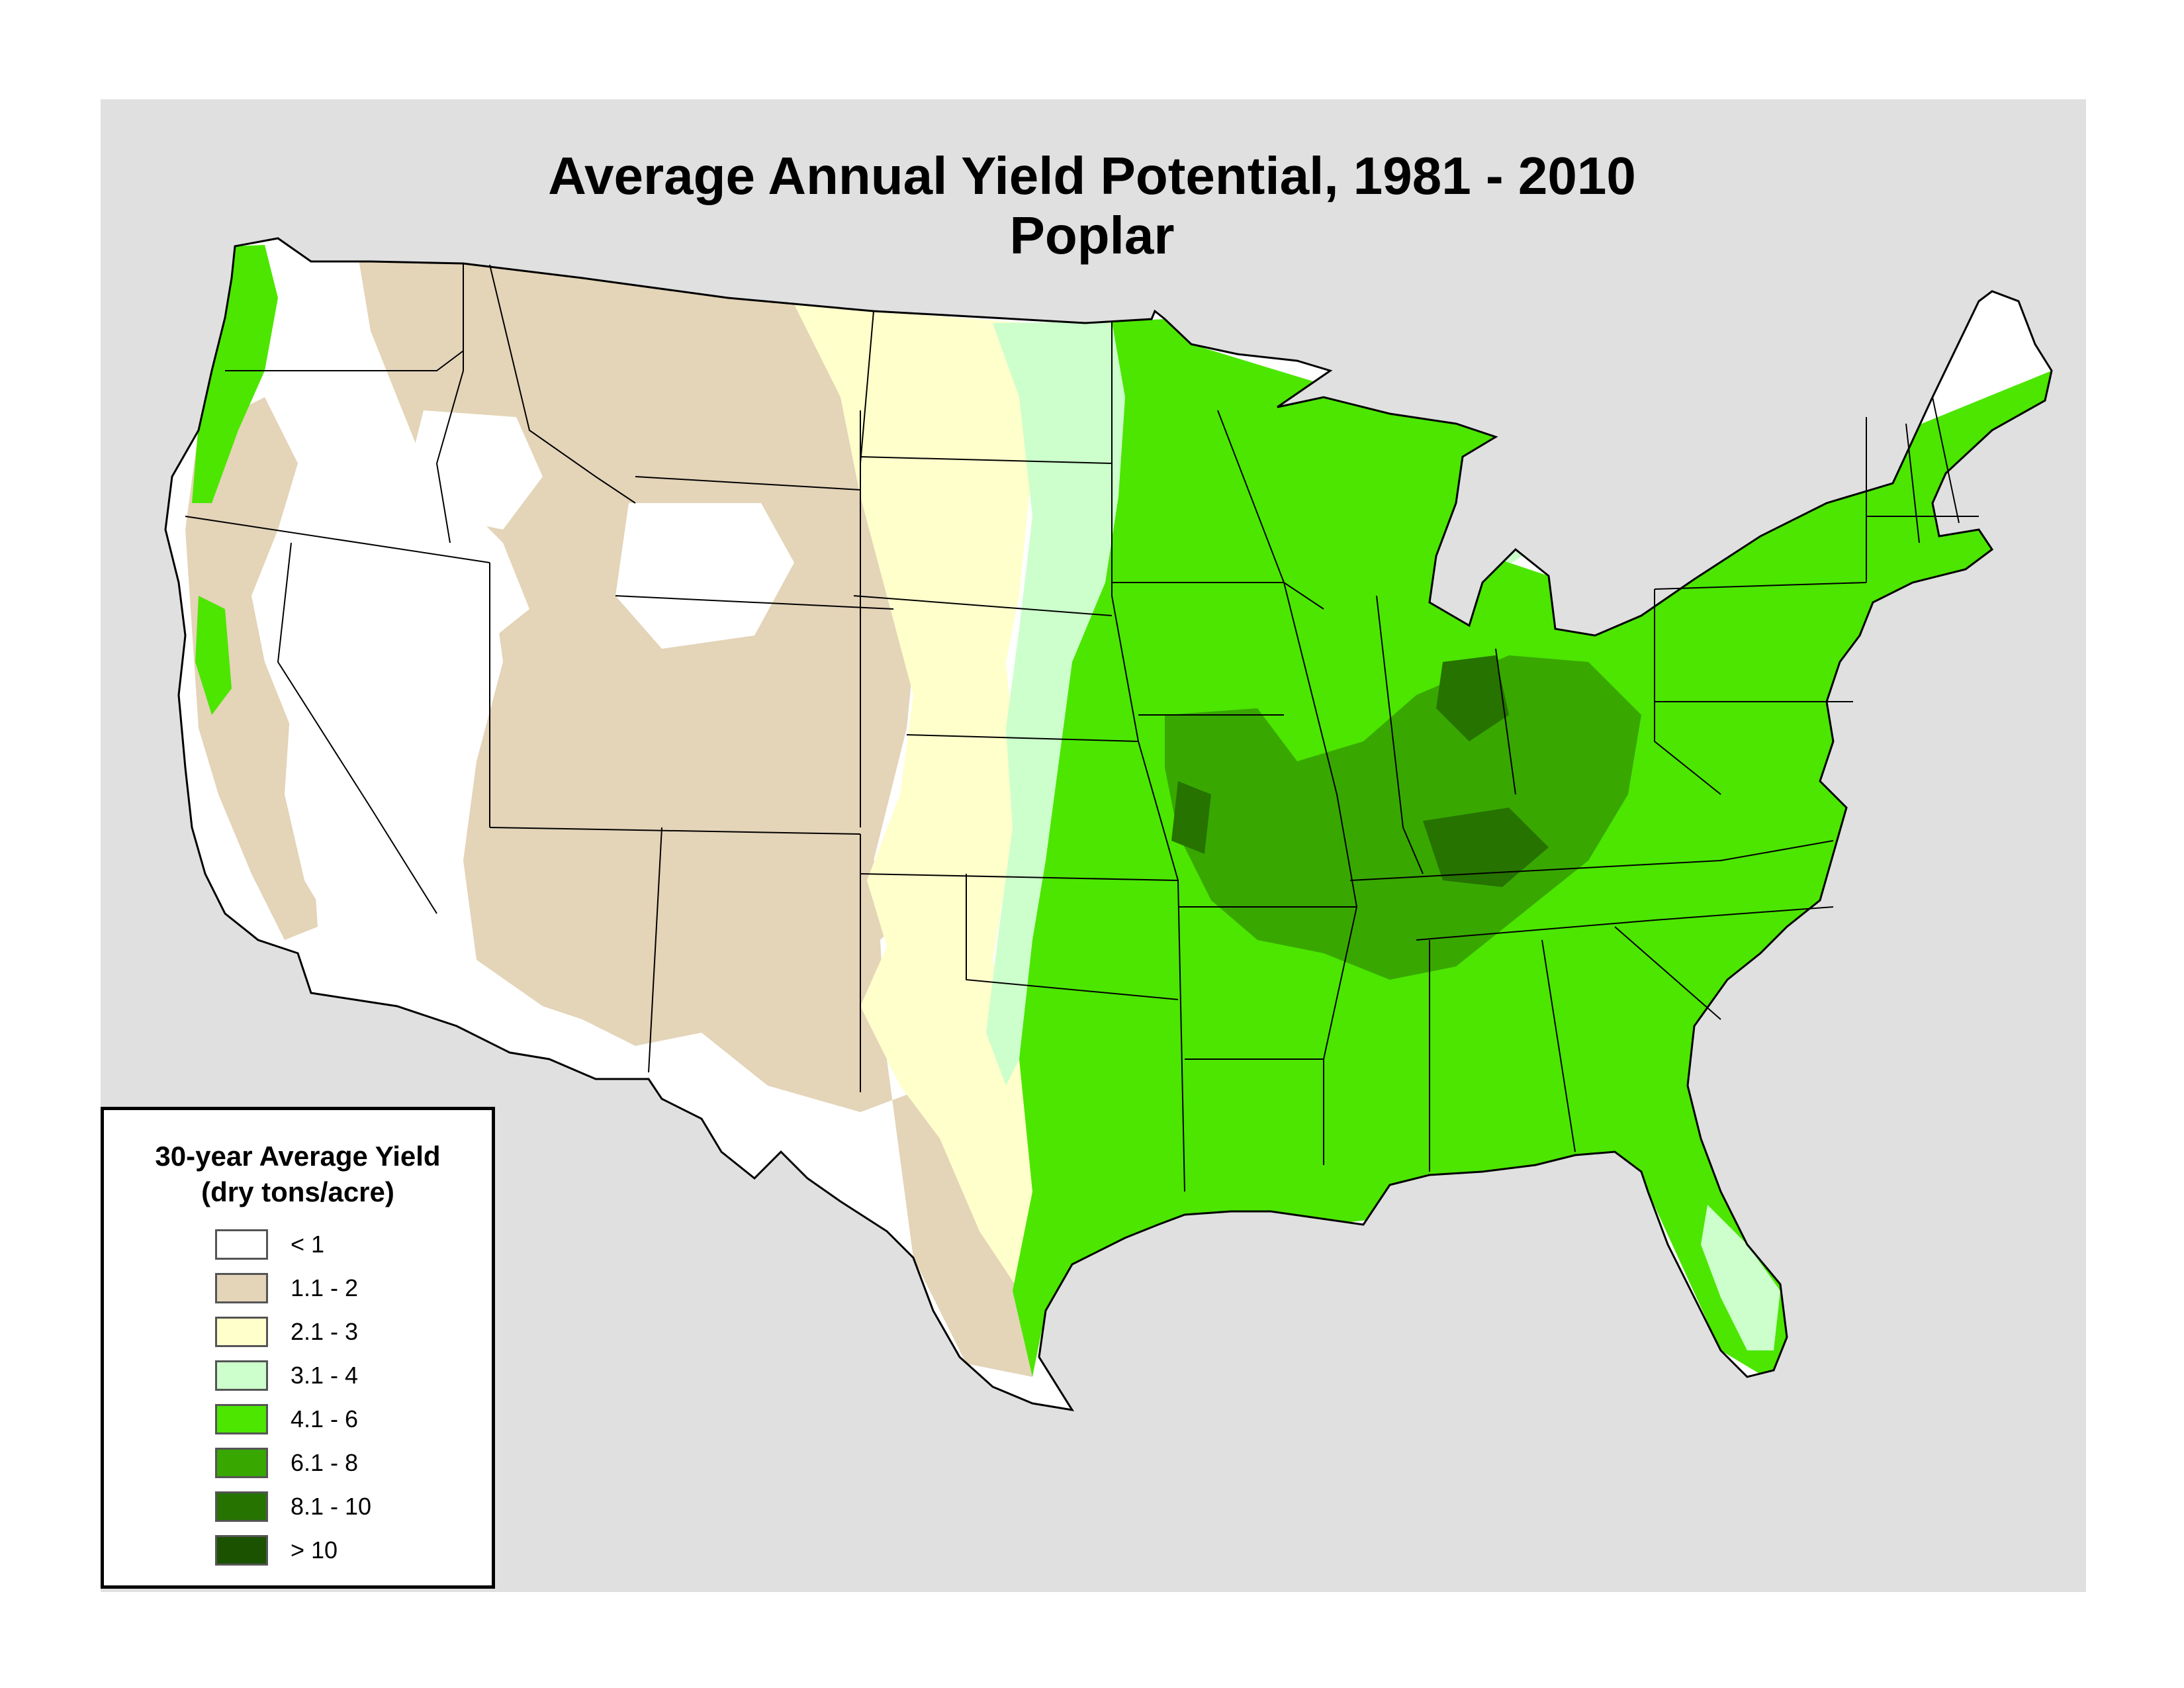 The image size is (2184, 1688). I want to click on zone-2-3-plains, so click(920, 798).